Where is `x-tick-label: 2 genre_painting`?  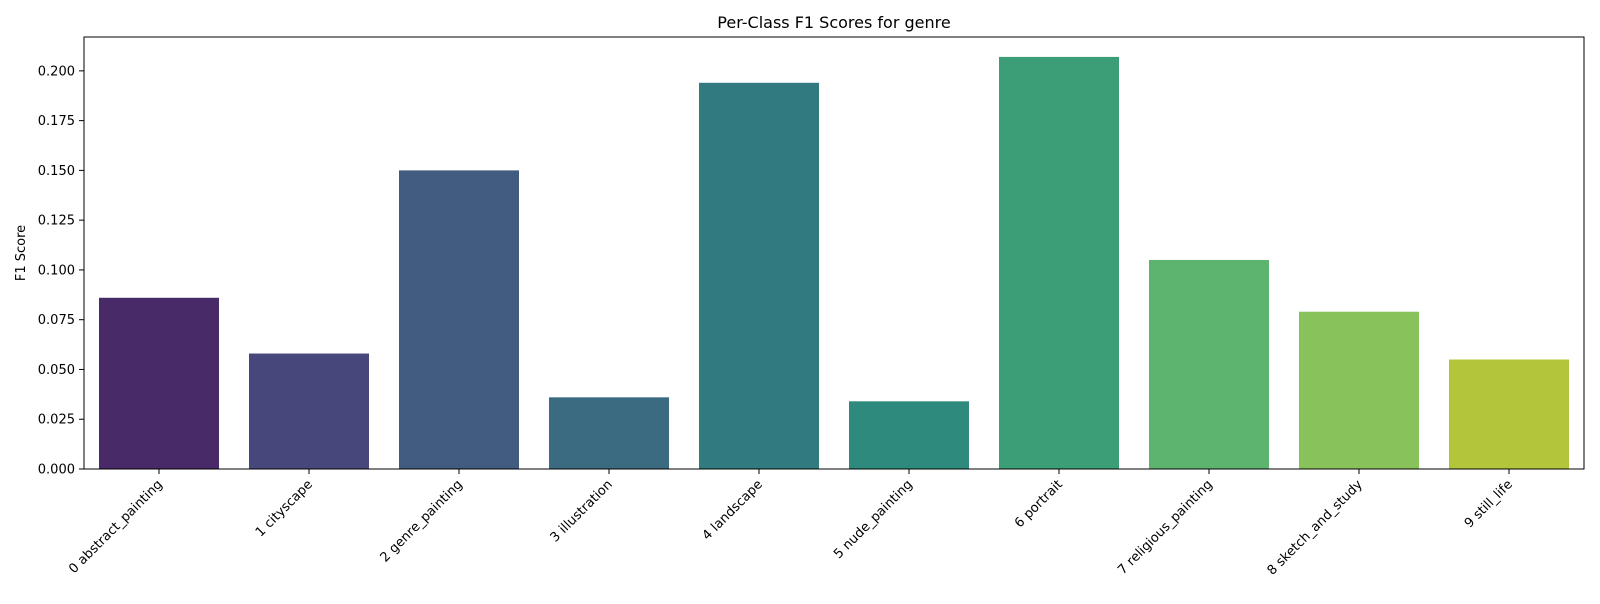
x-tick-label: 2 genre_painting is located at coordinates (422, 521).